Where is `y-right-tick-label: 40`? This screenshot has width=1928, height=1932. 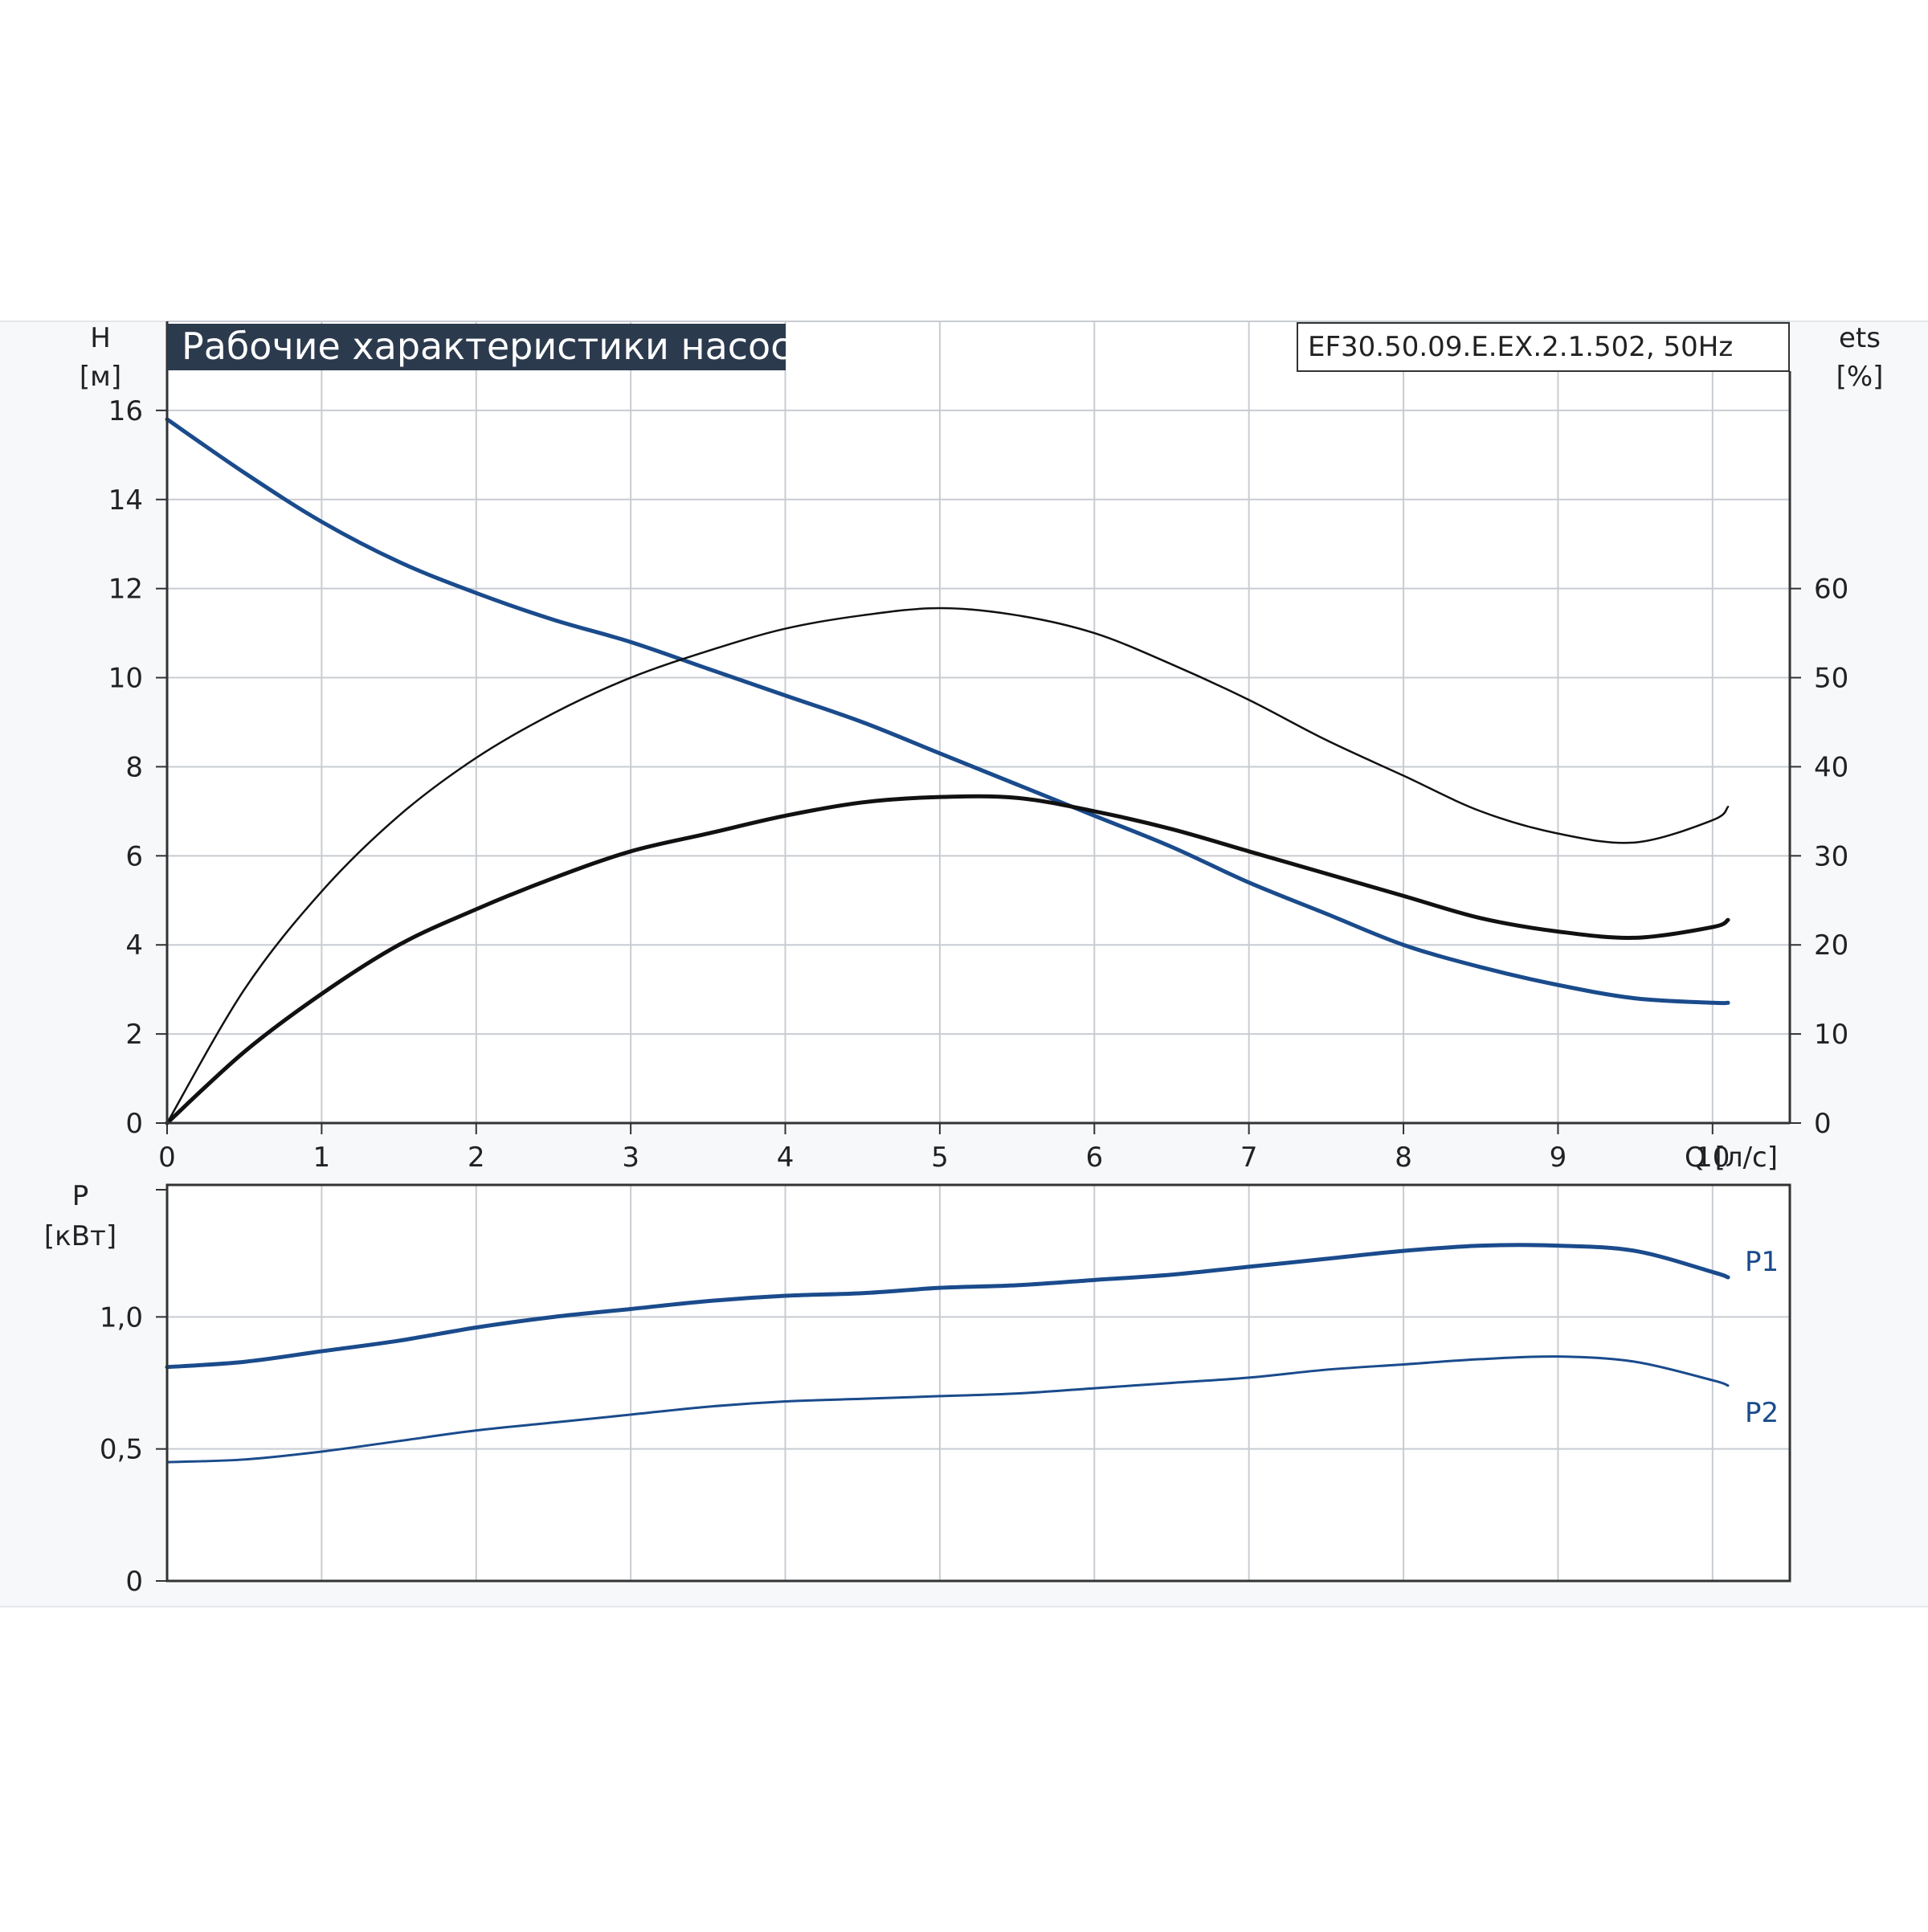
y-right-tick-label: 40 is located at coordinates (1831, 767).